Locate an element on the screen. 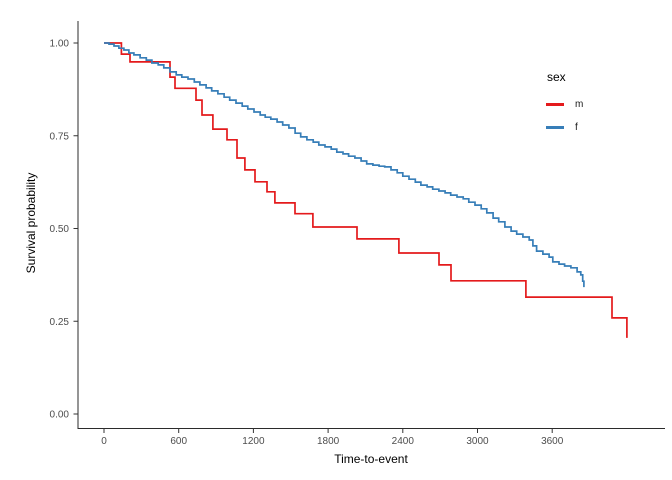  x-tick-label: 3600 is located at coordinates (552, 441).